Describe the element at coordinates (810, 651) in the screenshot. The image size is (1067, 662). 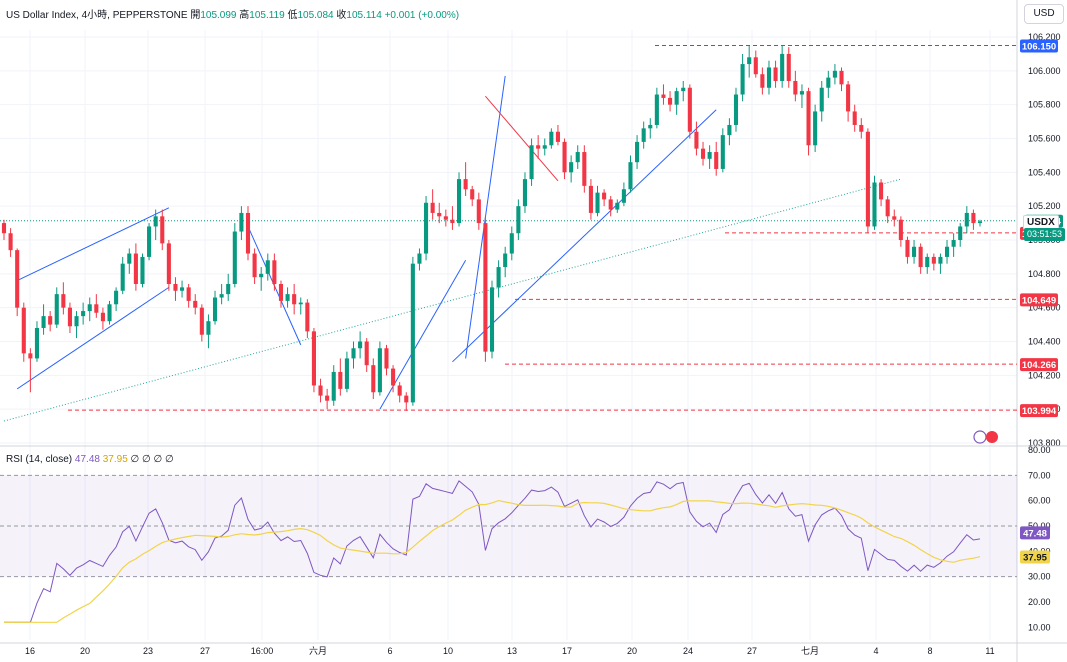
I see `time-tick-label: 七月` at that location.